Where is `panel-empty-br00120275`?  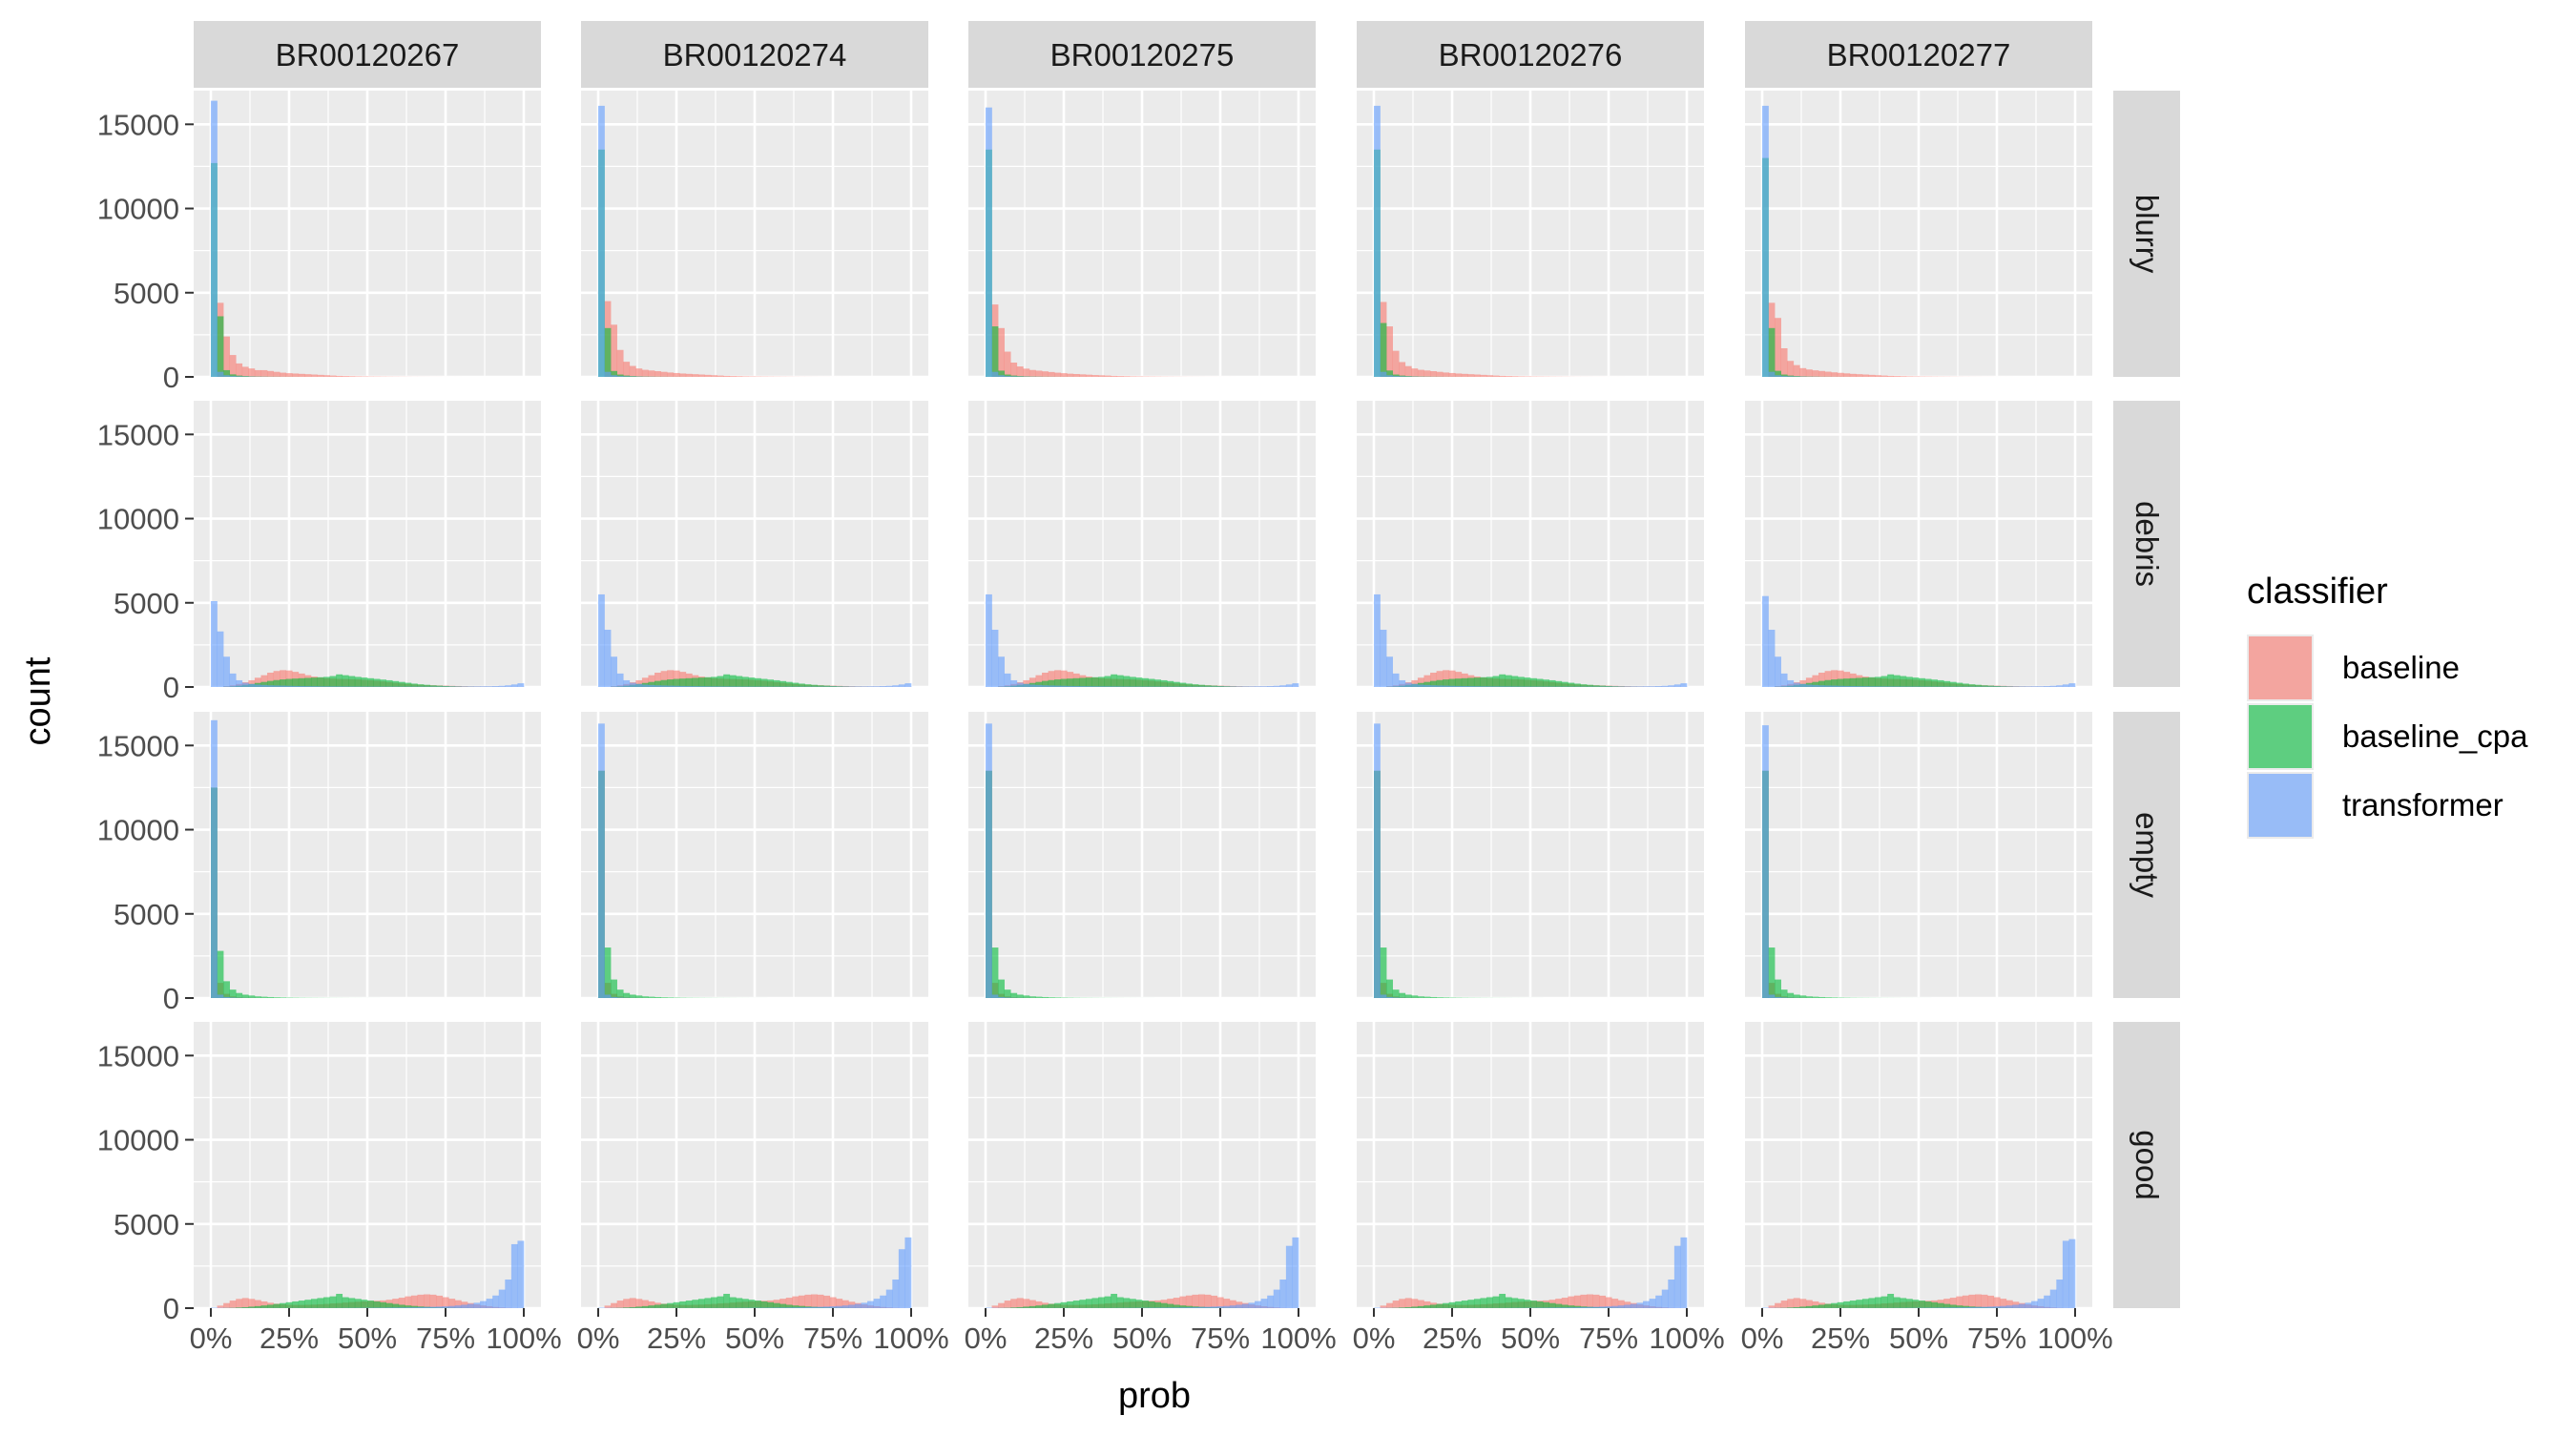 panel-empty-br00120275 is located at coordinates (1142, 855).